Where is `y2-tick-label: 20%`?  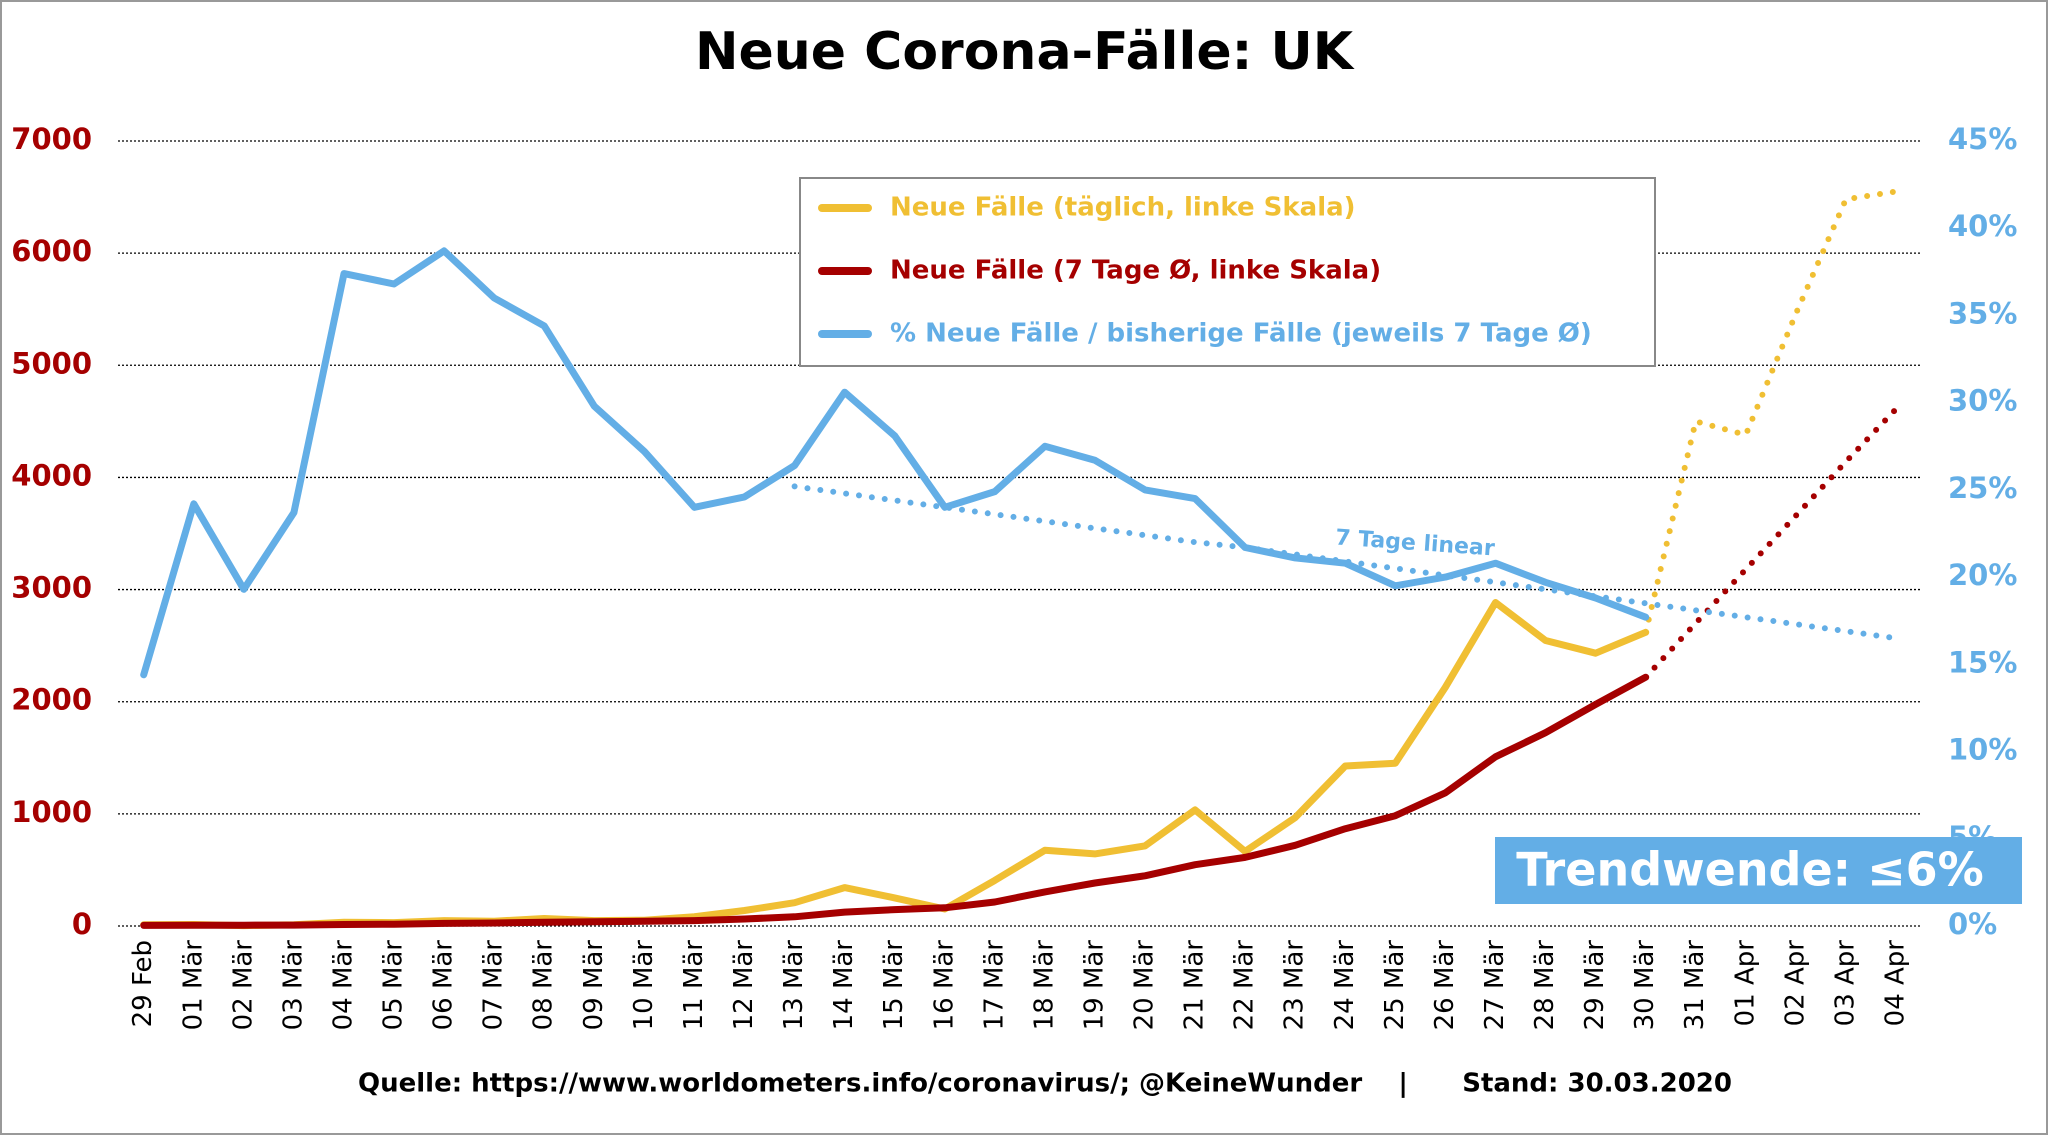
y2-tick-label: 20% is located at coordinates (1982, 575).